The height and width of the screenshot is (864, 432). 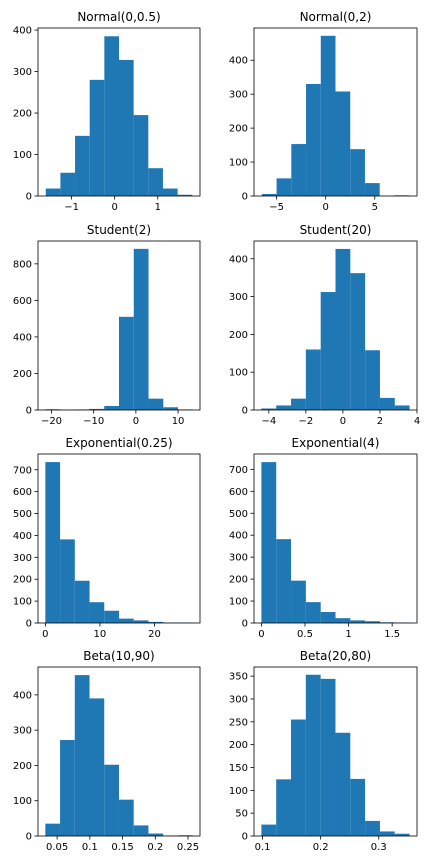 What do you see at coordinates (100, 634) in the screenshot?
I see `x-tick-label: 10` at bounding box center [100, 634].